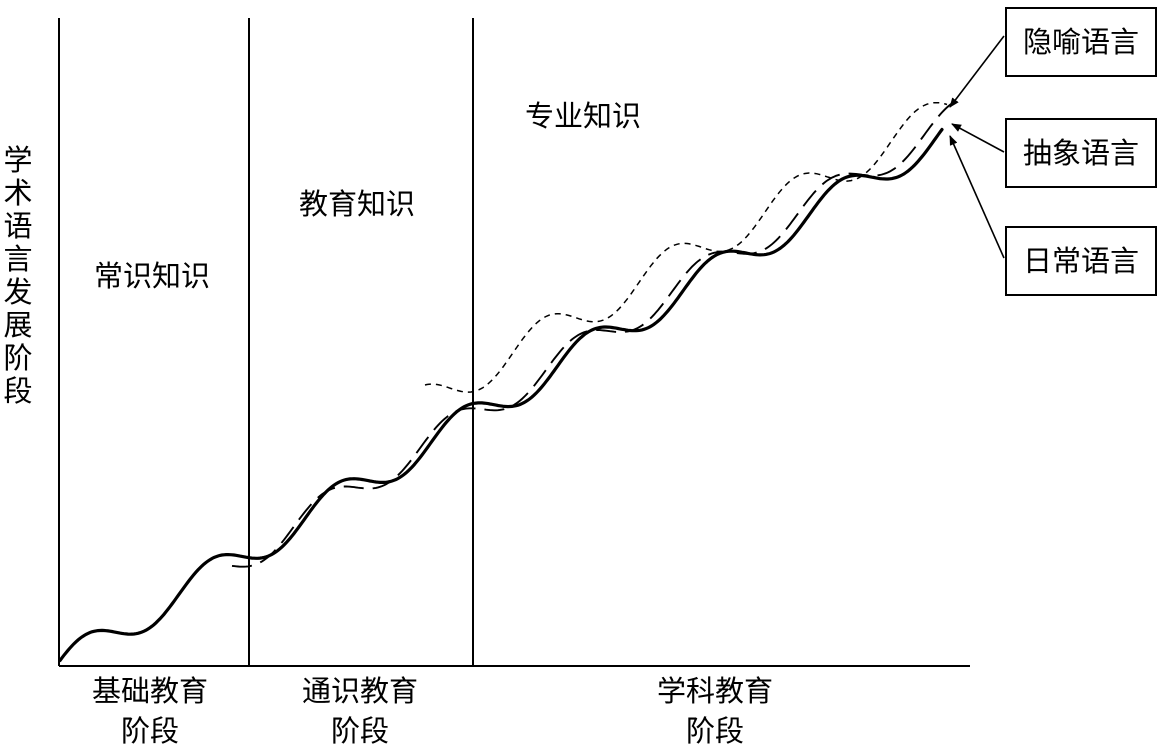  What do you see at coordinates (357, 204) in the screenshot?
I see `zone-label-education-knowledge: 教育知识` at bounding box center [357, 204].